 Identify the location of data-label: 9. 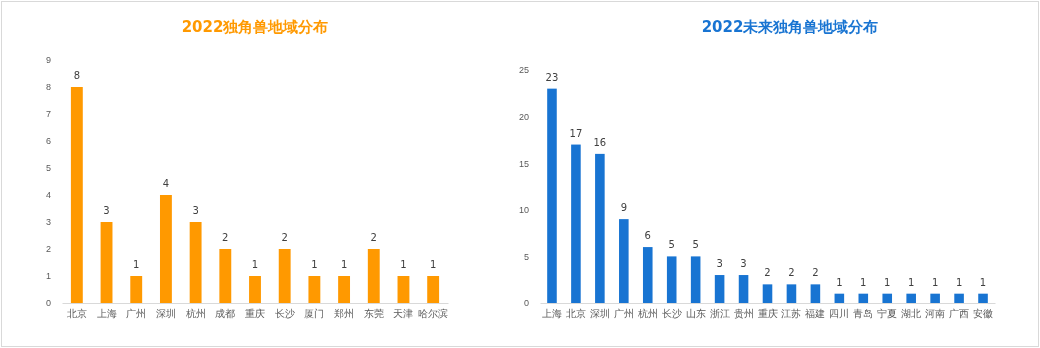
(623, 208).